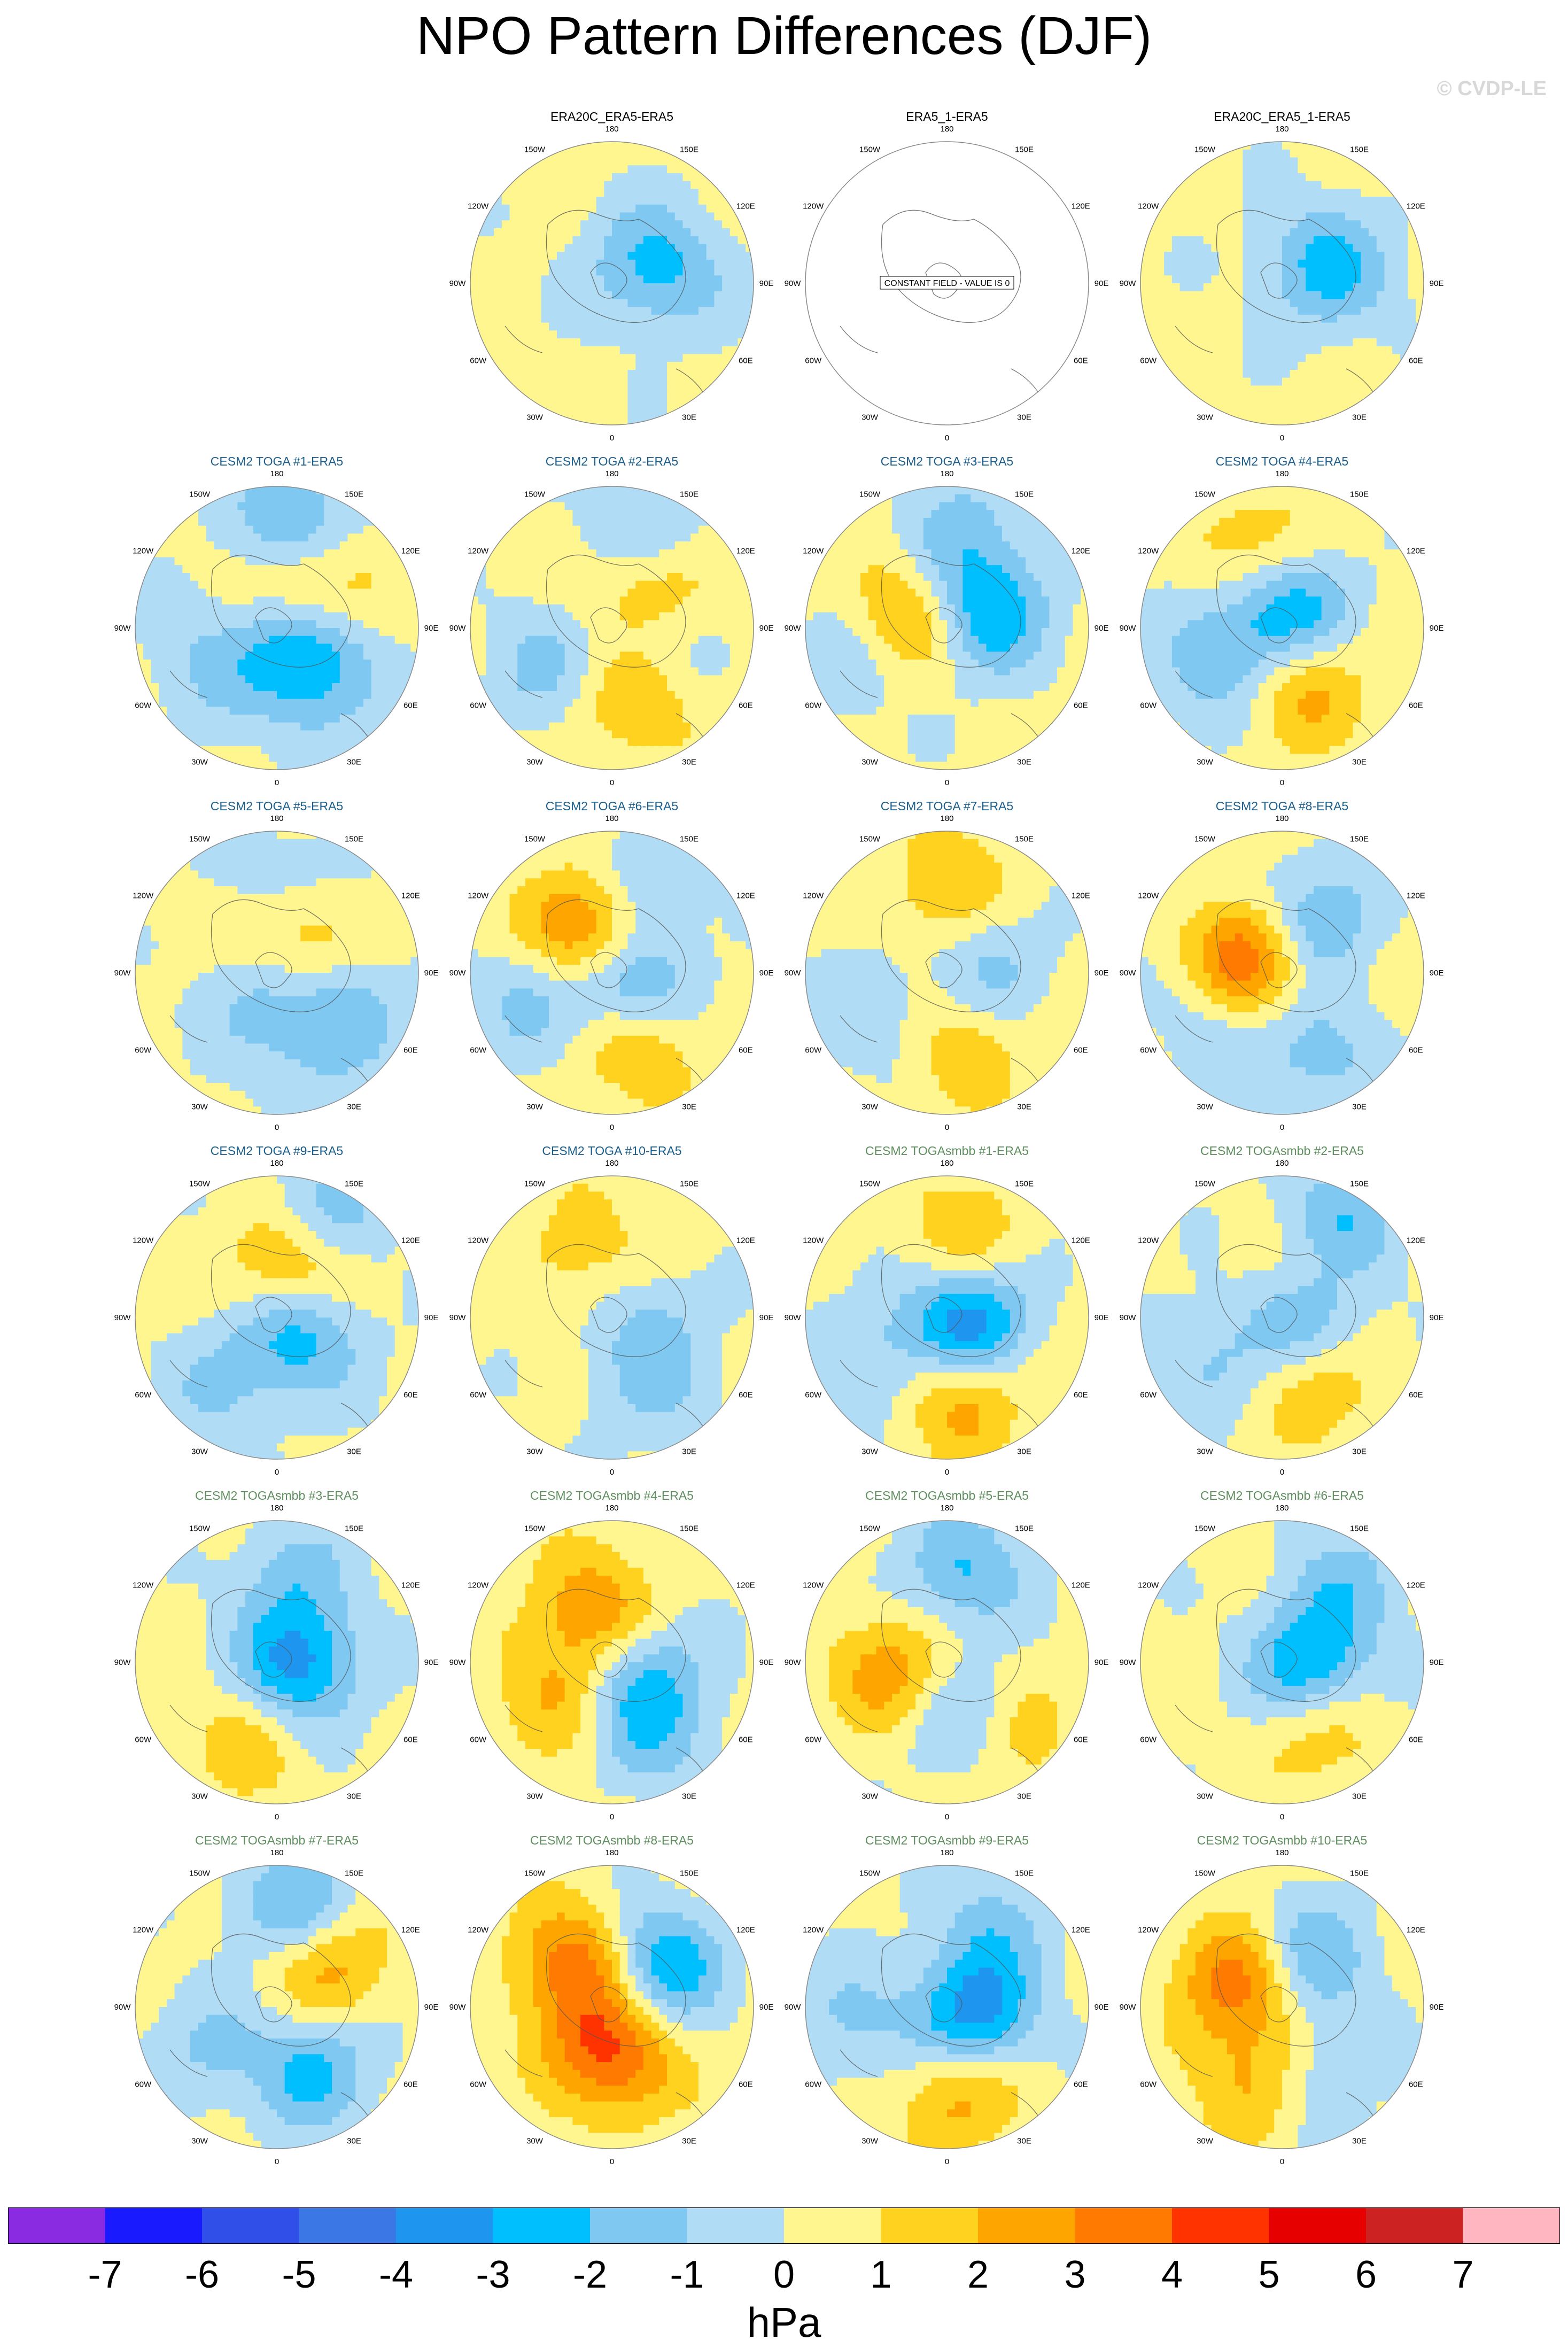 The image size is (1568, 2348). I want to click on colorbar-tick-label: -7, so click(105, 2273).